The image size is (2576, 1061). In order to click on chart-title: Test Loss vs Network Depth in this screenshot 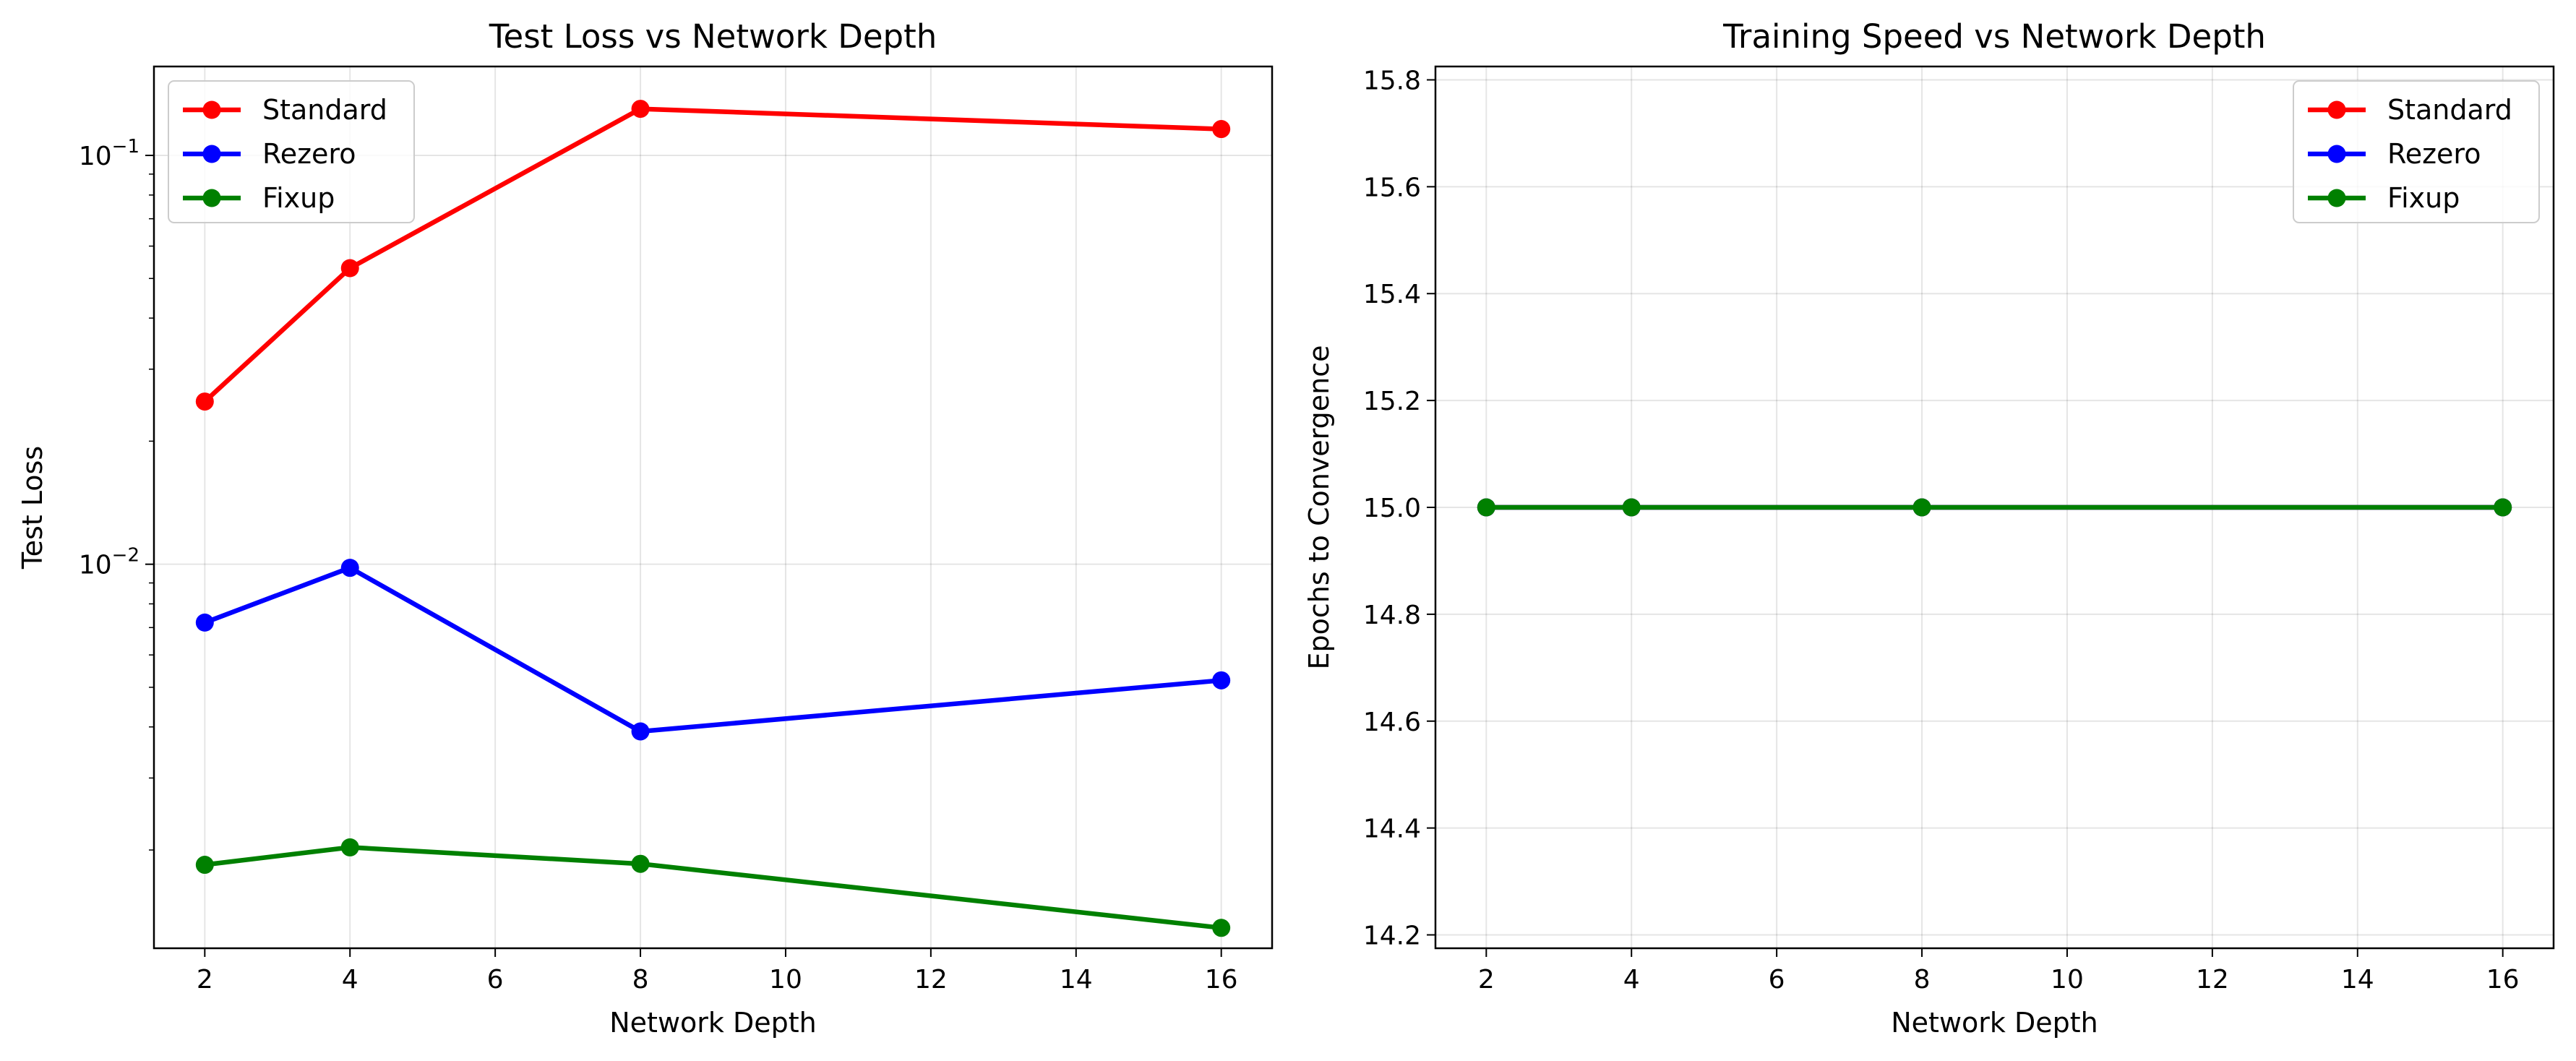, I will do `click(713, 37)`.